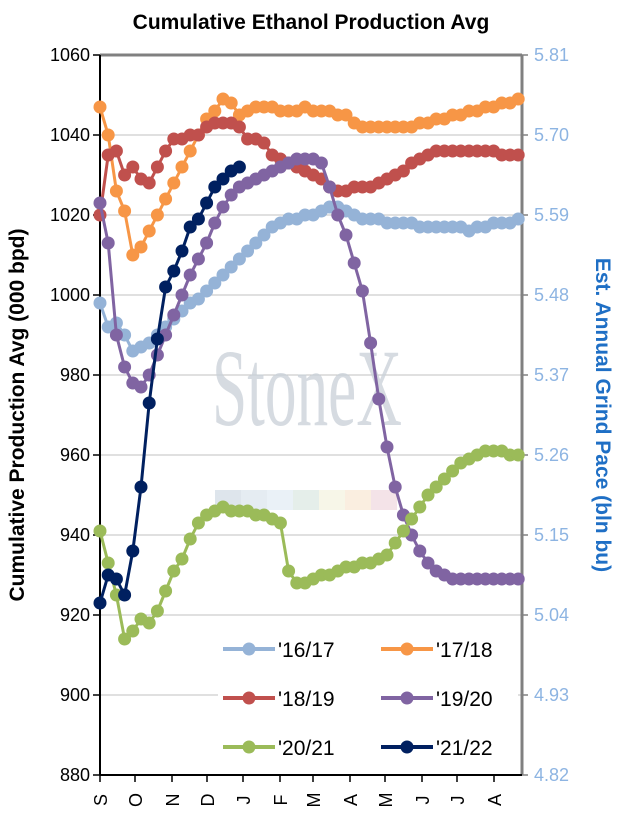 The height and width of the screenshot is (822, 622). What do you see at coordinates (368, 699) in the screenshot?
I see `legend: '16/17 '17/18 '18/19 '19/20 '20/21 '21/22` at bounding box center [368, 699].